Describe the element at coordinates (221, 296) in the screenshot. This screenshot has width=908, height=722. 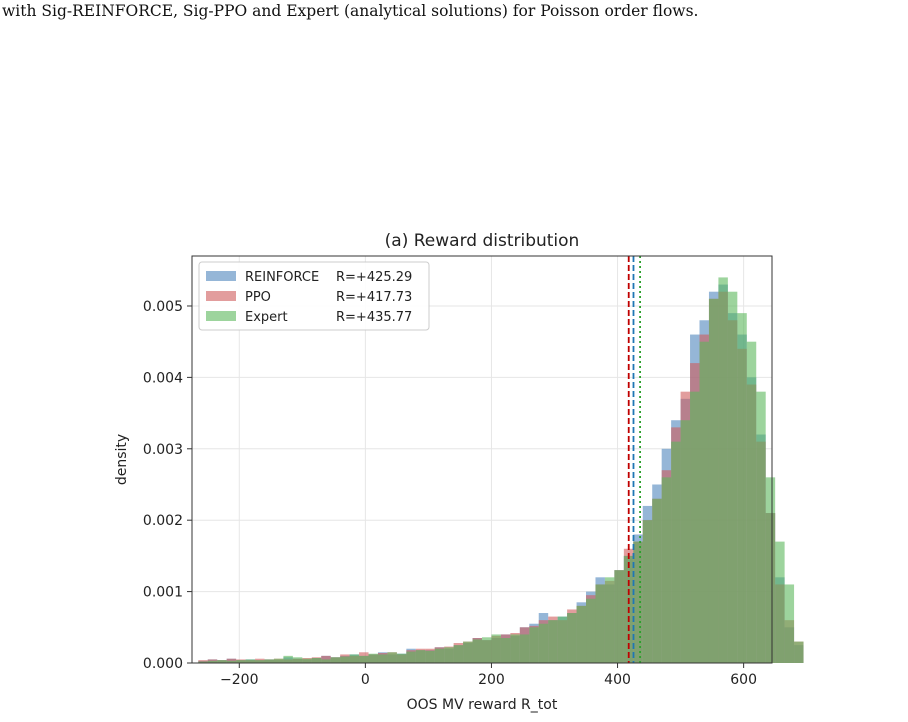
I see `legend-swatch-ppo` at that location.